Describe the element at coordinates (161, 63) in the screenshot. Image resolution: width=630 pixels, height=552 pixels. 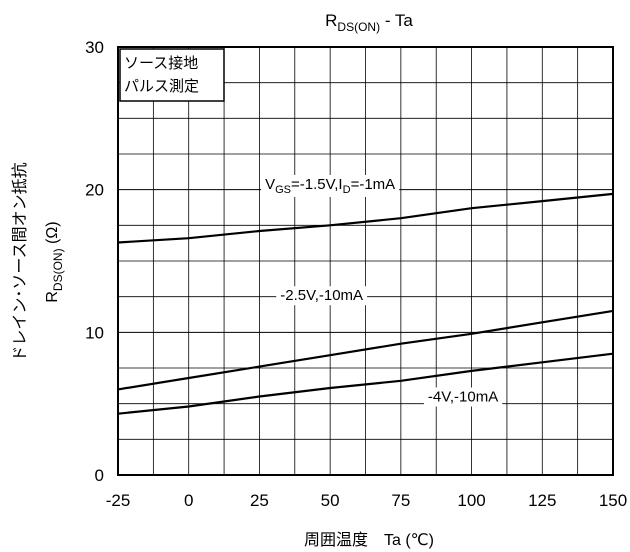
I see `condition-line-1: ソース接地` at that location.